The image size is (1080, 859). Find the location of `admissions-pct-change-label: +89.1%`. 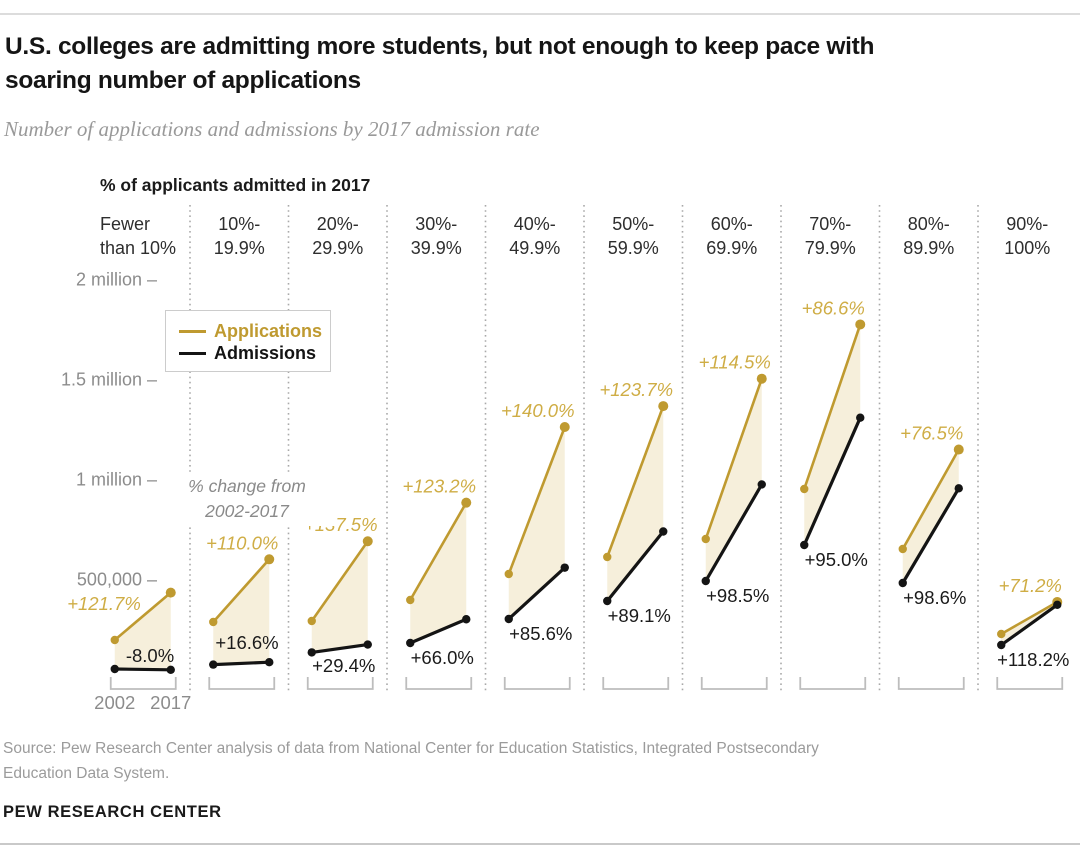

admissions-pct-change-label: +89.1% is located at coordinates (639, 615).